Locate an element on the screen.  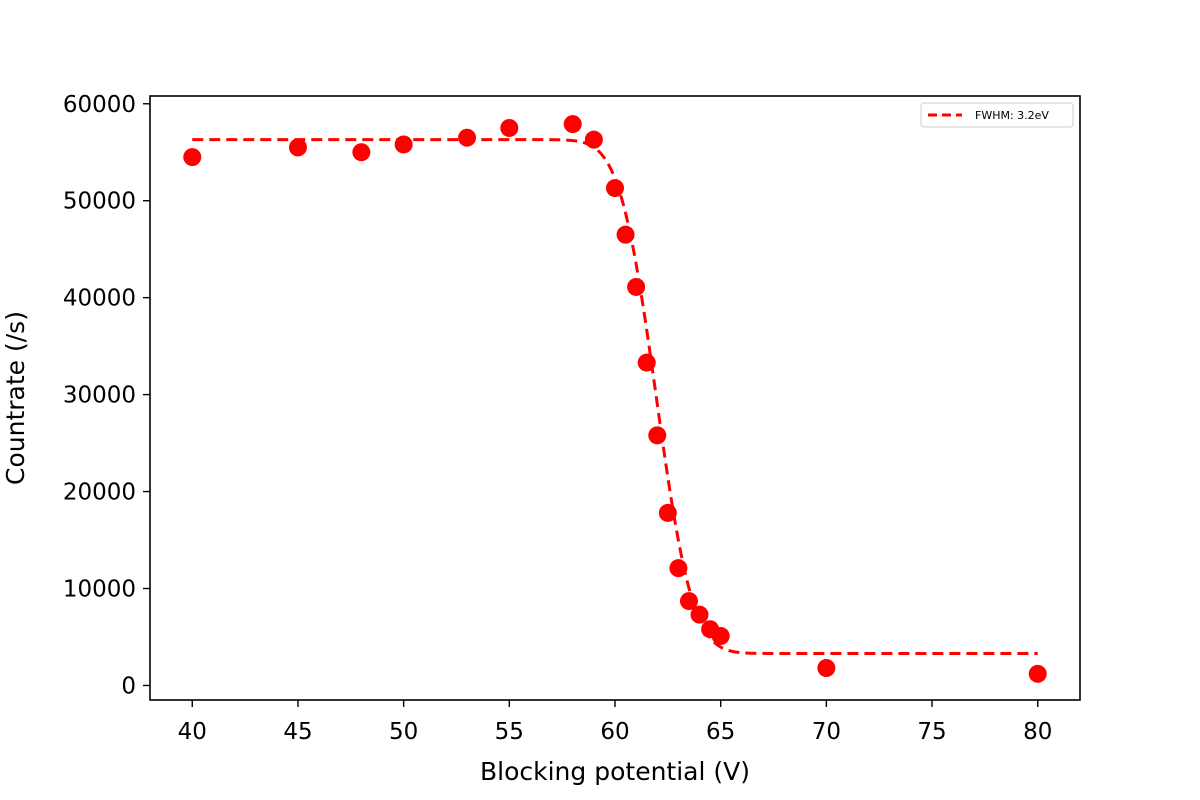
y-tick-label: 60000 is located at coordinates (99, 105).